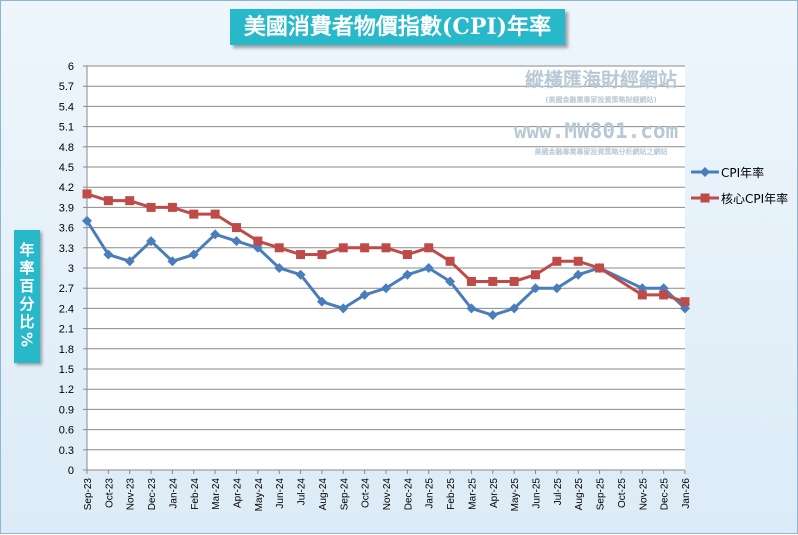 This screenshot has height=535, width=798. I want to click on legend-label: 核心CPI年率, so click(754, 198).